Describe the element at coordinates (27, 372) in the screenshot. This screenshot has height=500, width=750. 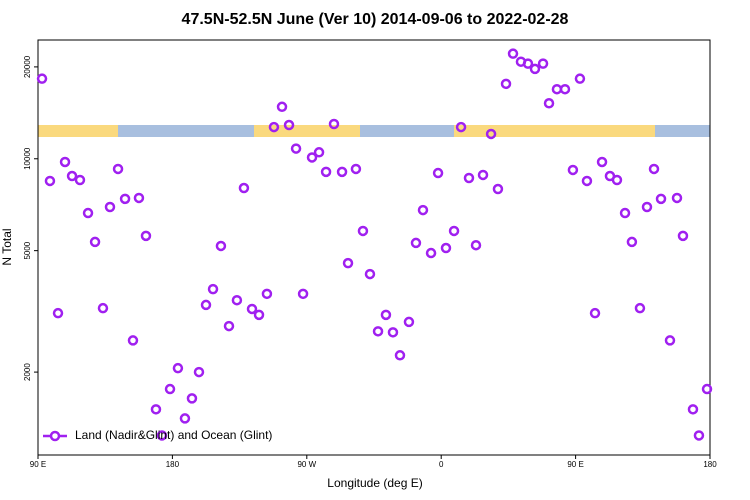
I see `y-tick-label: 2000` at that location.